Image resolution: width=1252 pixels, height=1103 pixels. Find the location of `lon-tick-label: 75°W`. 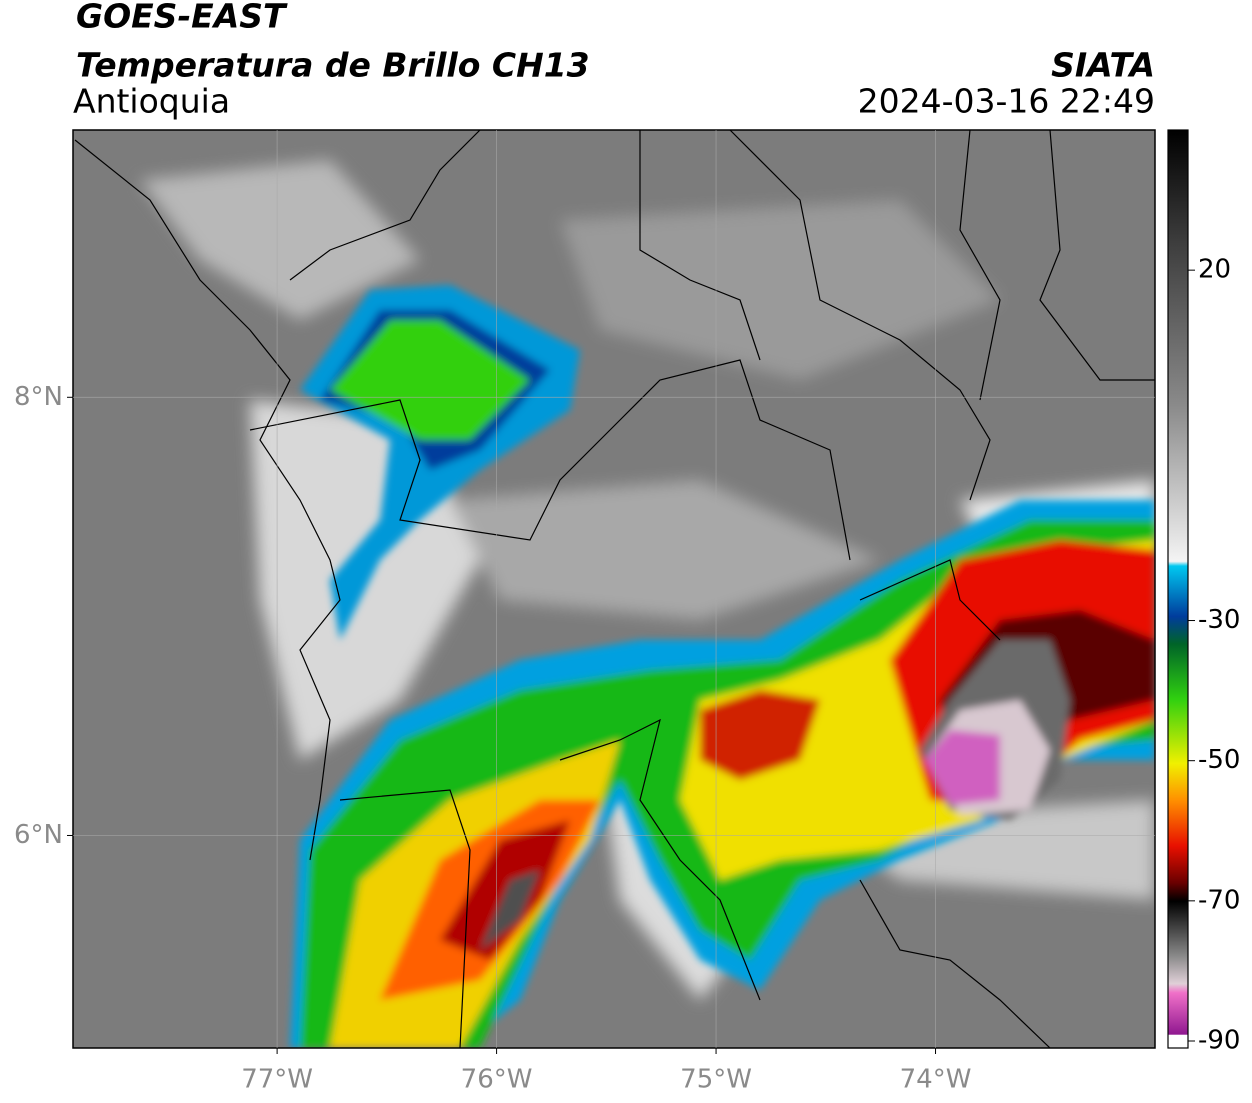

lon-tick-label: 75°W is located at coordinates (716, 1080).